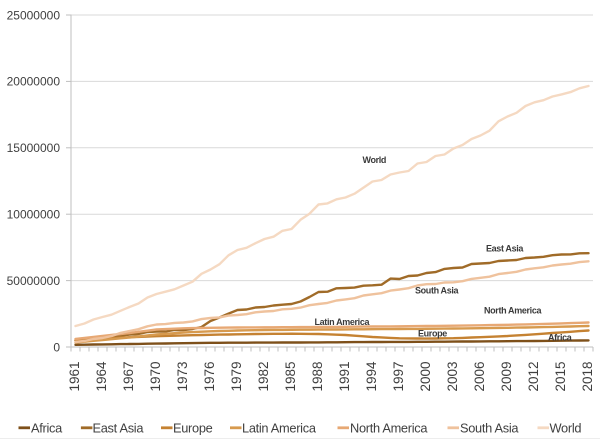 The image size is (600, 442). I want to click on svg-text: 1970, so click(155, 377).